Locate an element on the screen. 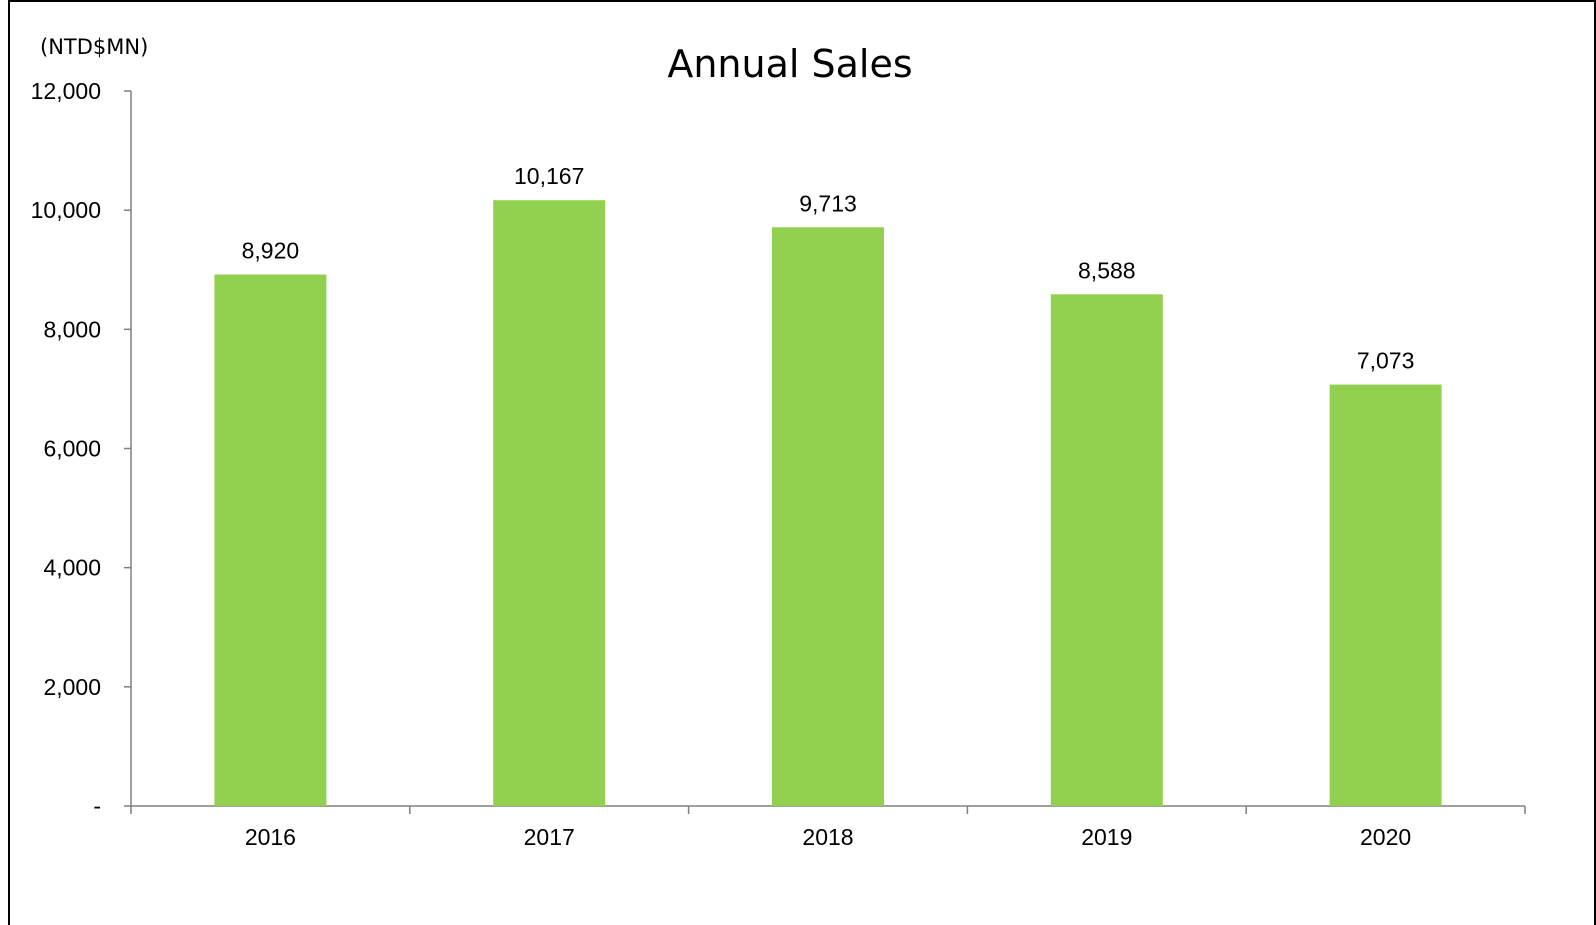 This screenshot has width=1596, height=925. data-label-2020: 7,073 is located at coordinates (1386, 361).